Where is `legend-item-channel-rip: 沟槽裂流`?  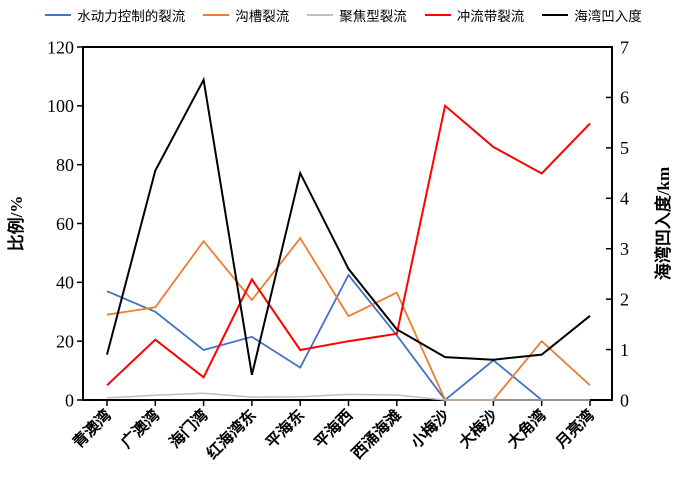 legend-item-channel-rip: 沟槽裂流 is located at coordinates (246, 15).